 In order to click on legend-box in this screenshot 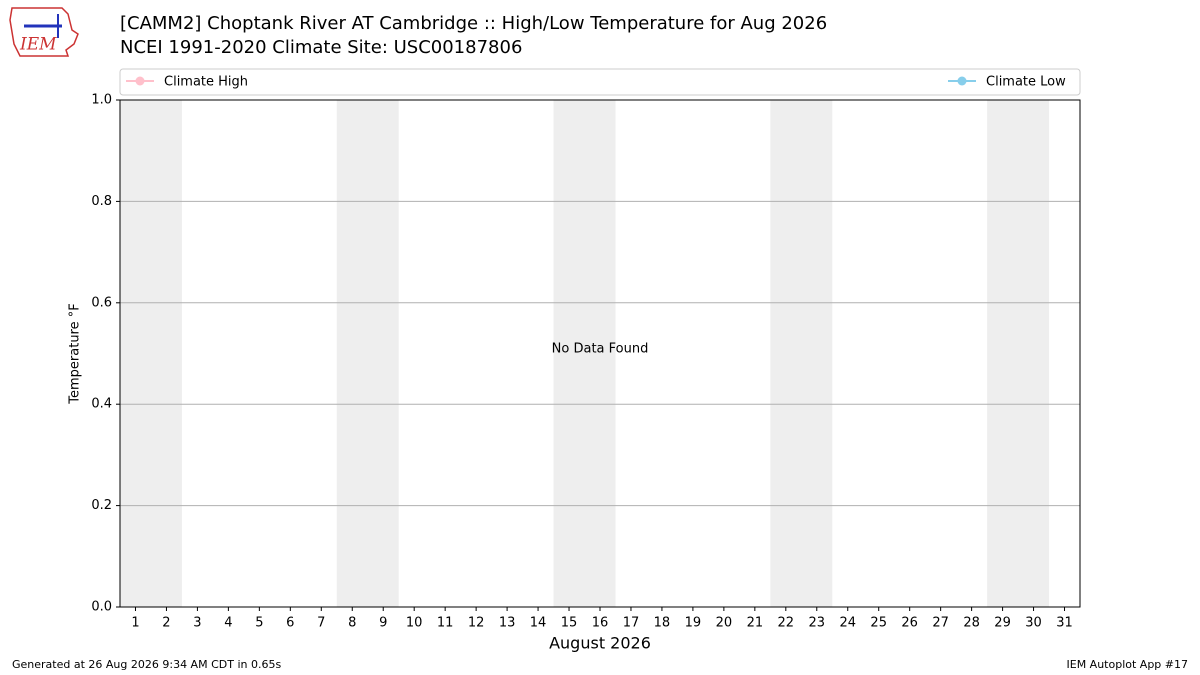, I will do `click(600, 82)`.